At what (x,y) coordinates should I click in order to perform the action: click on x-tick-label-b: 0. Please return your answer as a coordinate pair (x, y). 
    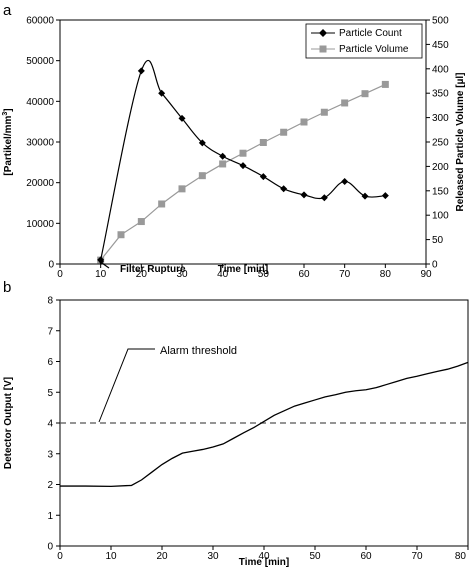
    Looking at the image, I should click on (60, 556).